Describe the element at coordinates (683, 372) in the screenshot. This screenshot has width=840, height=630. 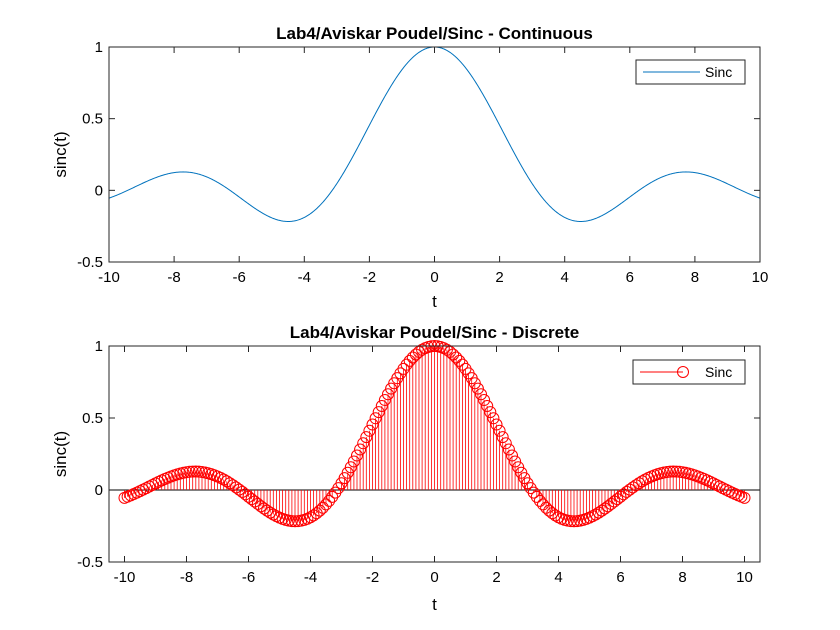
I see `legend-marker` at that location.